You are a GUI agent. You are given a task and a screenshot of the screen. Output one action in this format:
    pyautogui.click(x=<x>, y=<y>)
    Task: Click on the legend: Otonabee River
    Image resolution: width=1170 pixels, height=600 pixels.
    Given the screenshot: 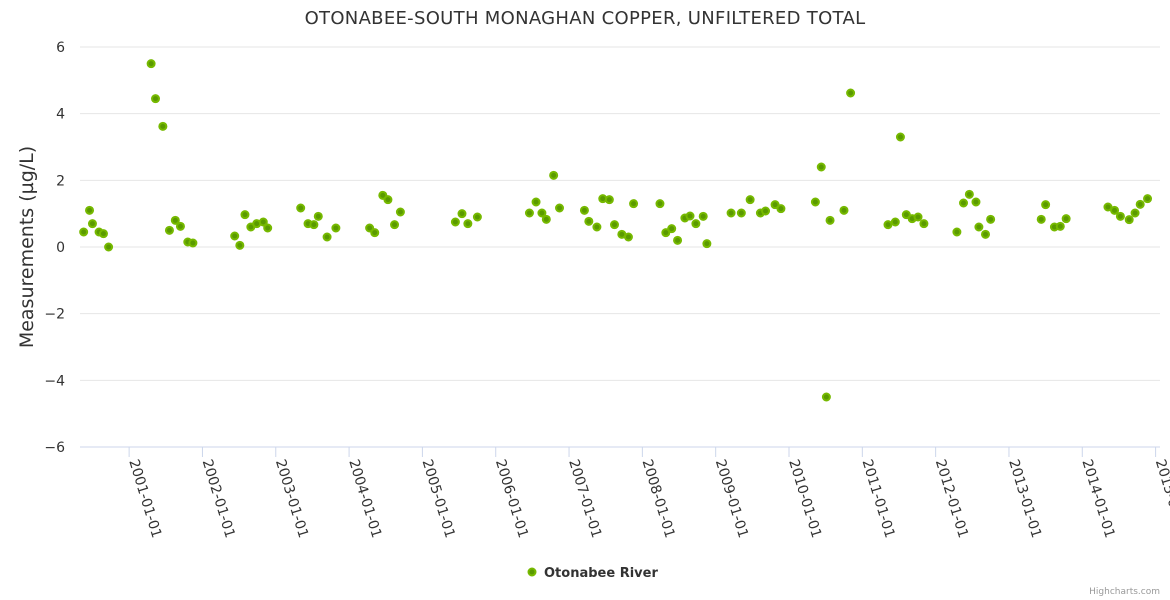 What is the action you would take?
    pyautogui.click(x=593, y=573)
    